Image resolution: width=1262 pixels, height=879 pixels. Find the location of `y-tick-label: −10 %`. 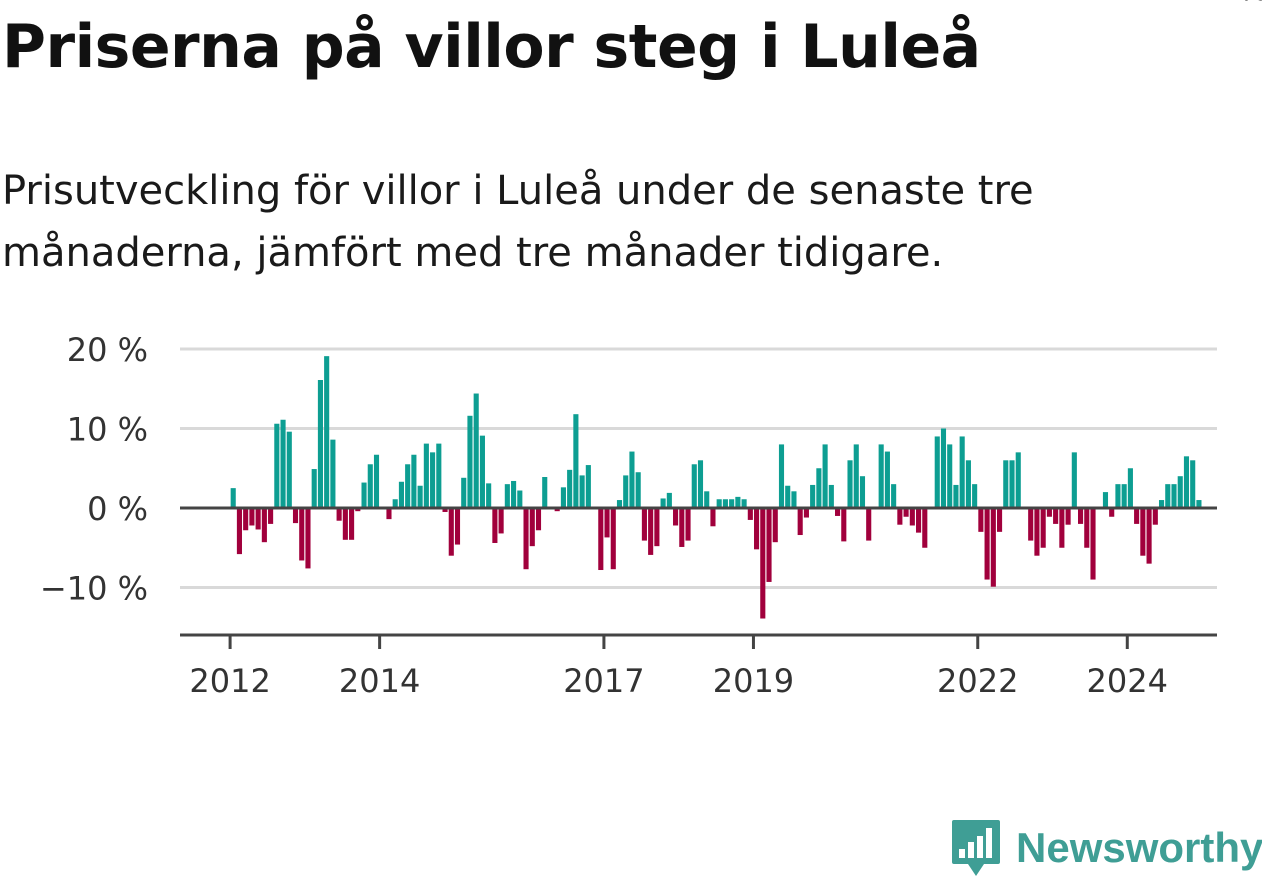

y-tick-label: −10 % is located at coordinates (94, 589).